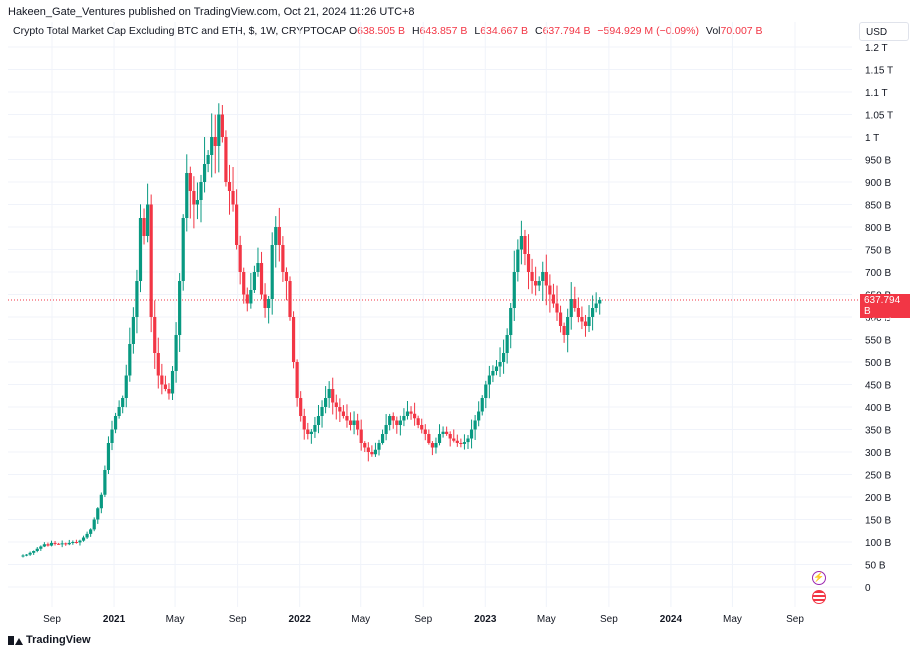 The height and width of the screenshot is (653, 922). I want to click on currency-selector: USD, so click(884, 31).